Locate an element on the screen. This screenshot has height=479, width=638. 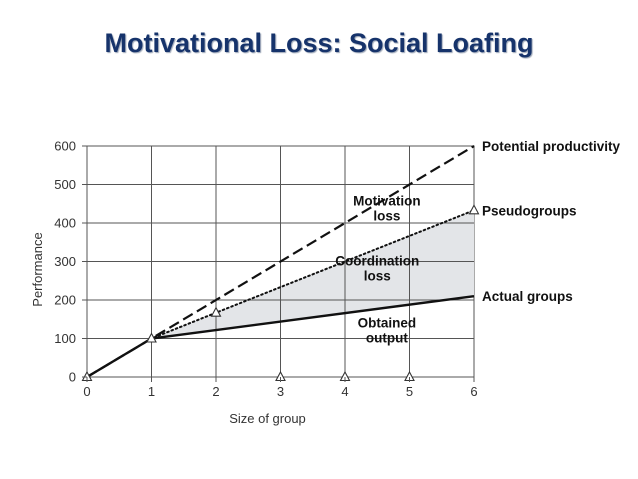
obtained-annotation: Obtained output is located at coordinates (387, 331).